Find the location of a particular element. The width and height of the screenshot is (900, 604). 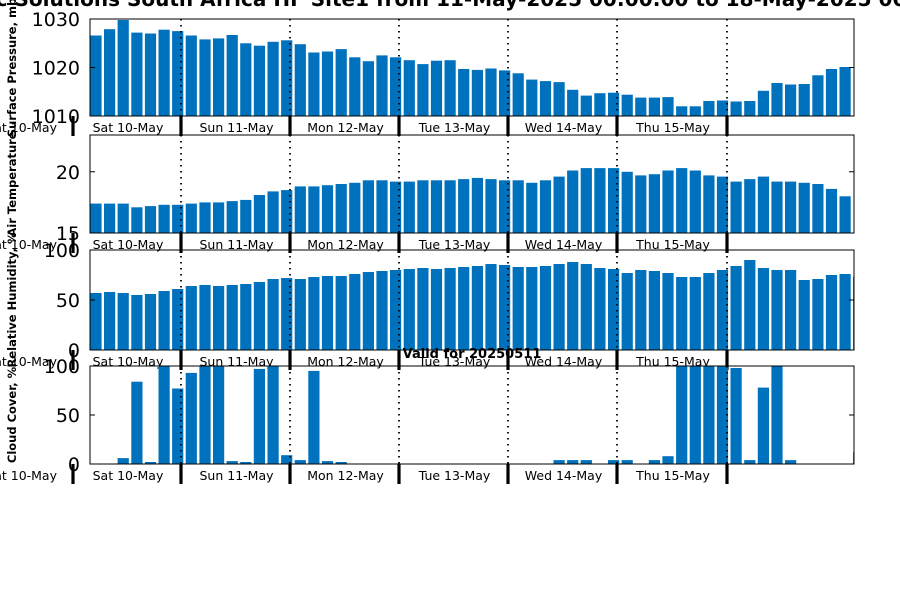

ylabel-3: Relative Humidity, % is located at coordinates (12, 299).